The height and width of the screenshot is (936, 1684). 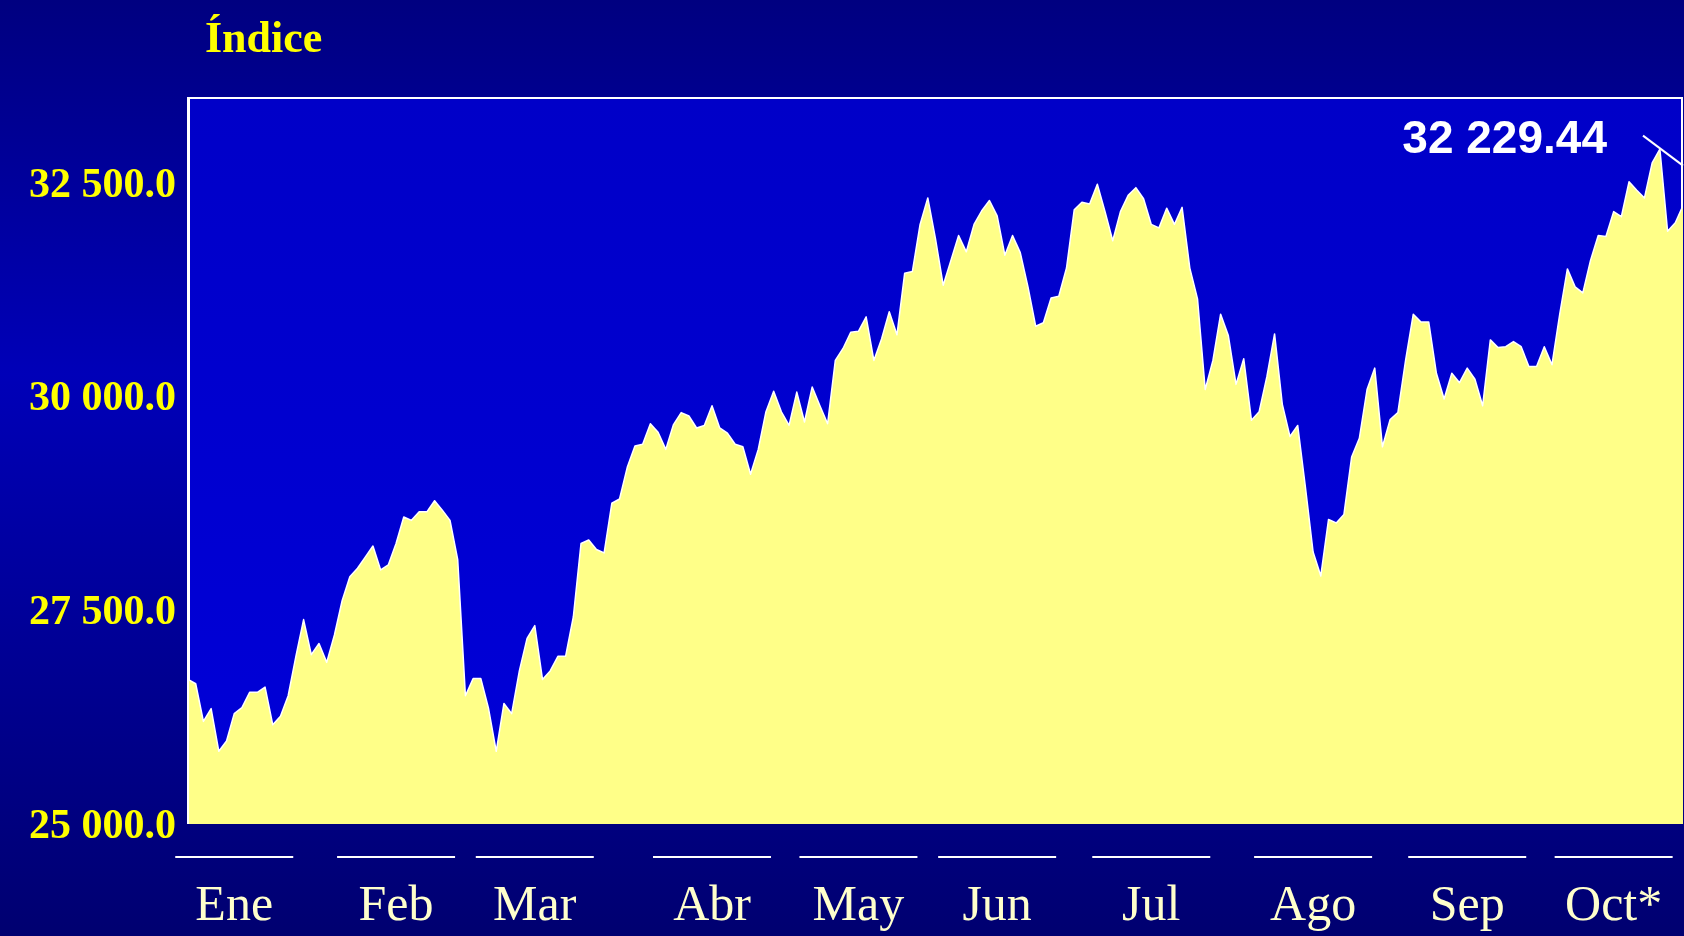 What do you see at coordinates (396, 903) in the screenshot?
I see `x-tick-label: Feb` at bounding box center [396, 903].